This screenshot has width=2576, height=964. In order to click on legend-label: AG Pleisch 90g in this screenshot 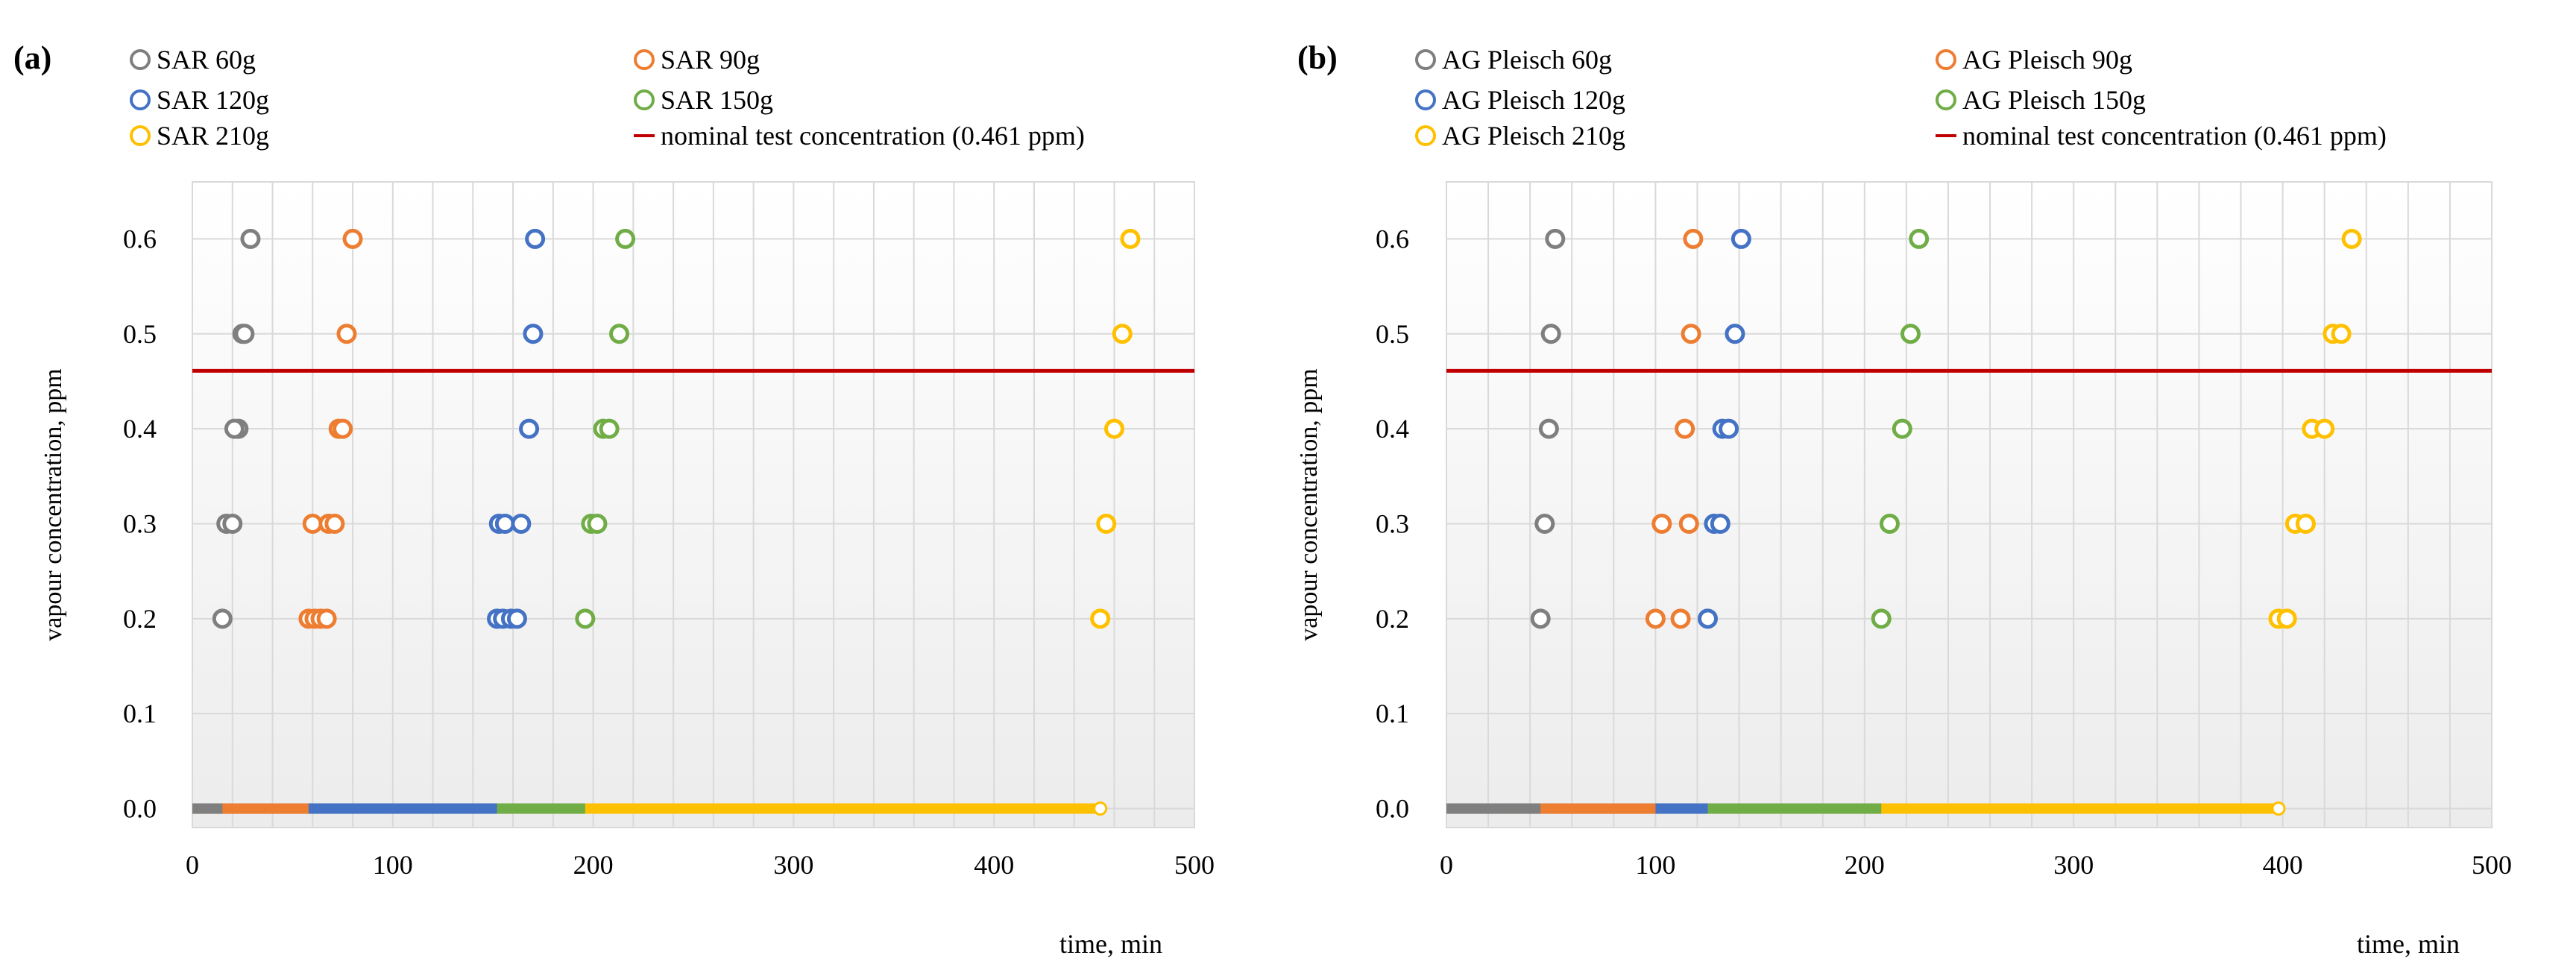, I will do `click(2047, 60)`.